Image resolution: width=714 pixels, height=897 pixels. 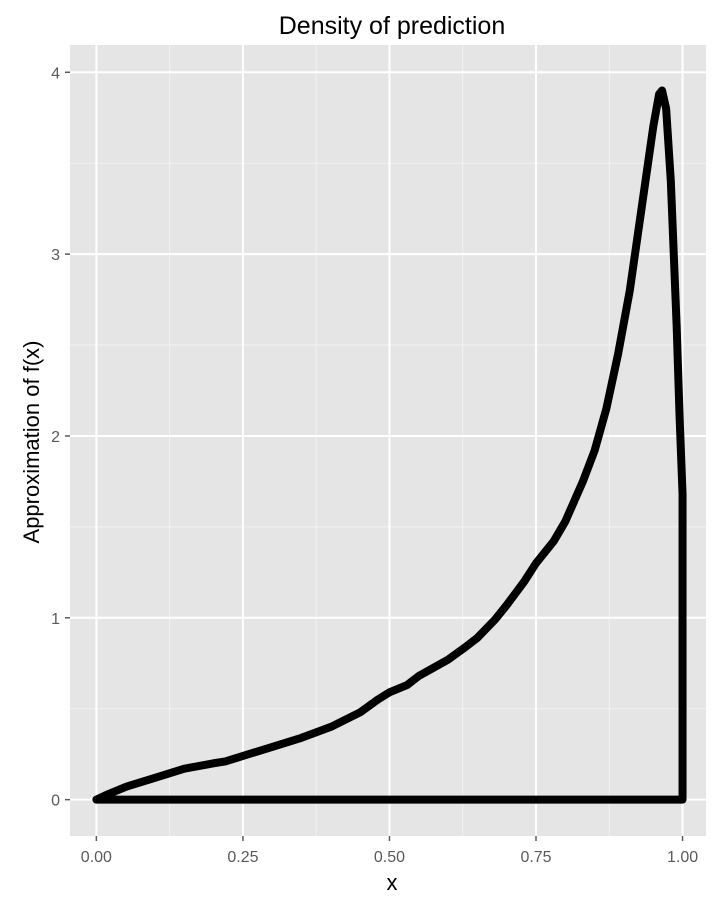 I want to click on x-tick-label: 1.00, so click(x=682, y=857).